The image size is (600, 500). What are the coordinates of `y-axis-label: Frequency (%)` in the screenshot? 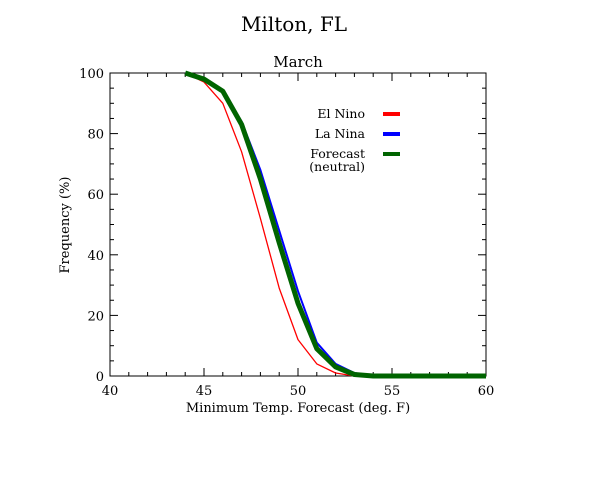 It's located at (65, 225).